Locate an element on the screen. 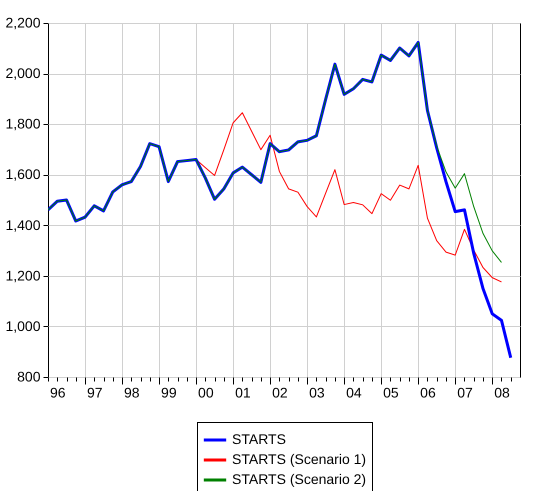 Image resolution: width=543 pixels, height=491 pixels. x-tick-label: 06 is located at coordinates (428, 392).